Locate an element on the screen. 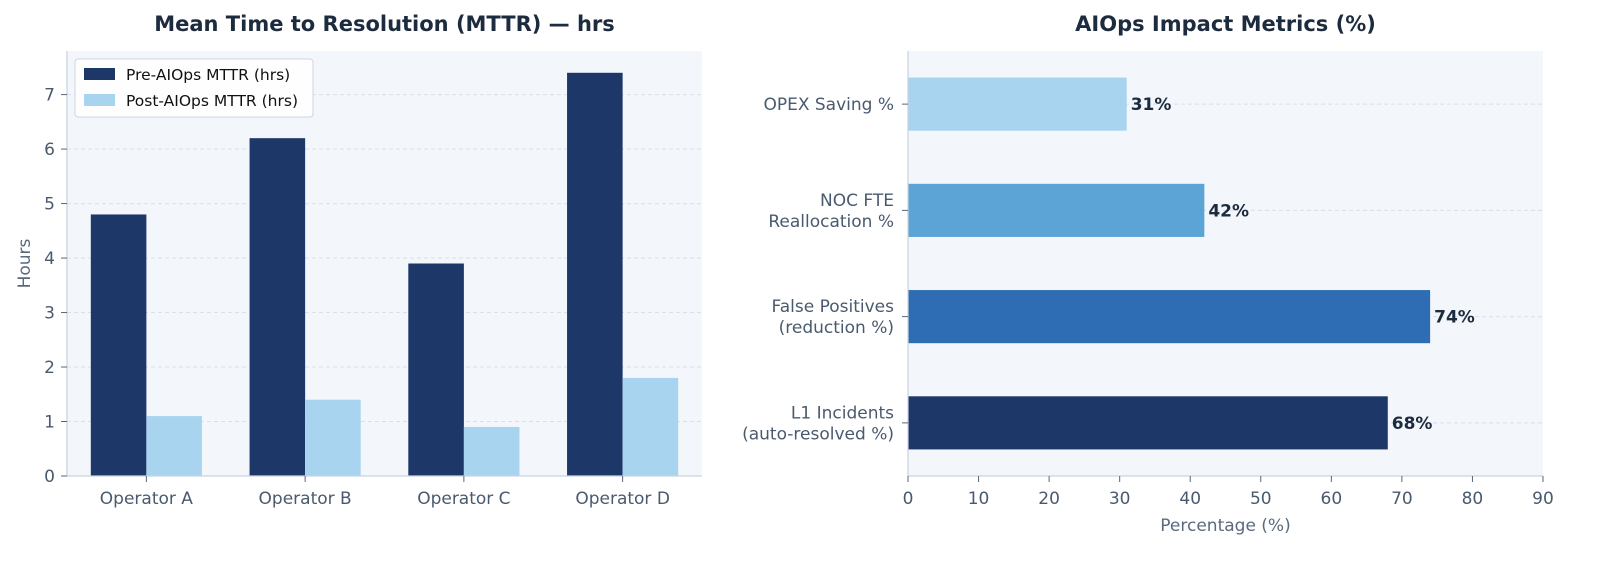 Image resolution: width=1616 pixels, height=566 pixels. y-tick-label: 0 is located at coordinates (49, 477).